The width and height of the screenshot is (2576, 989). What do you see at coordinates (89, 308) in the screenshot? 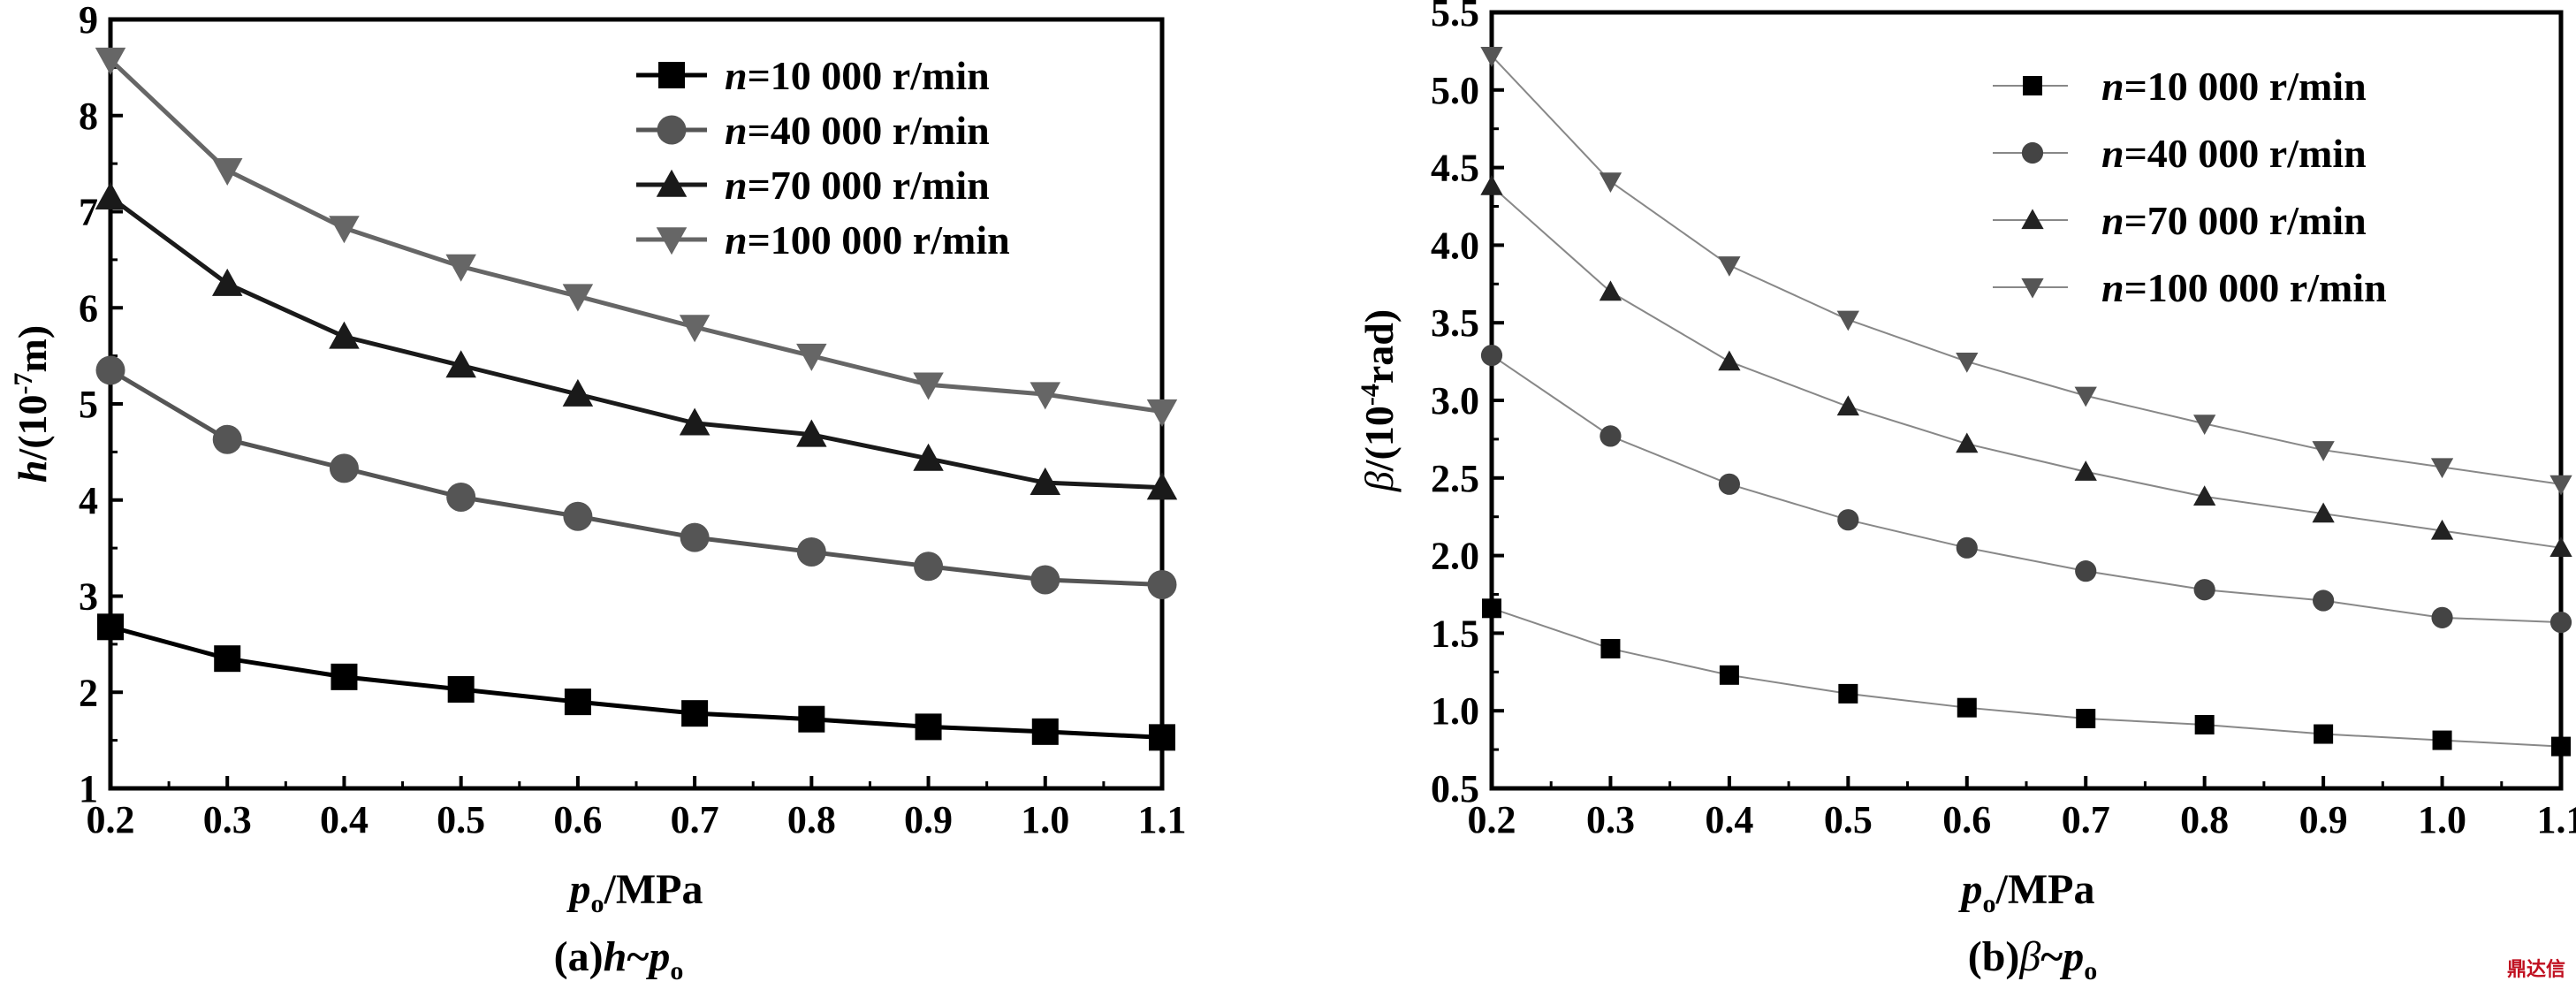
I see `y-tick-label: 6` at bounding box center [89, 308].